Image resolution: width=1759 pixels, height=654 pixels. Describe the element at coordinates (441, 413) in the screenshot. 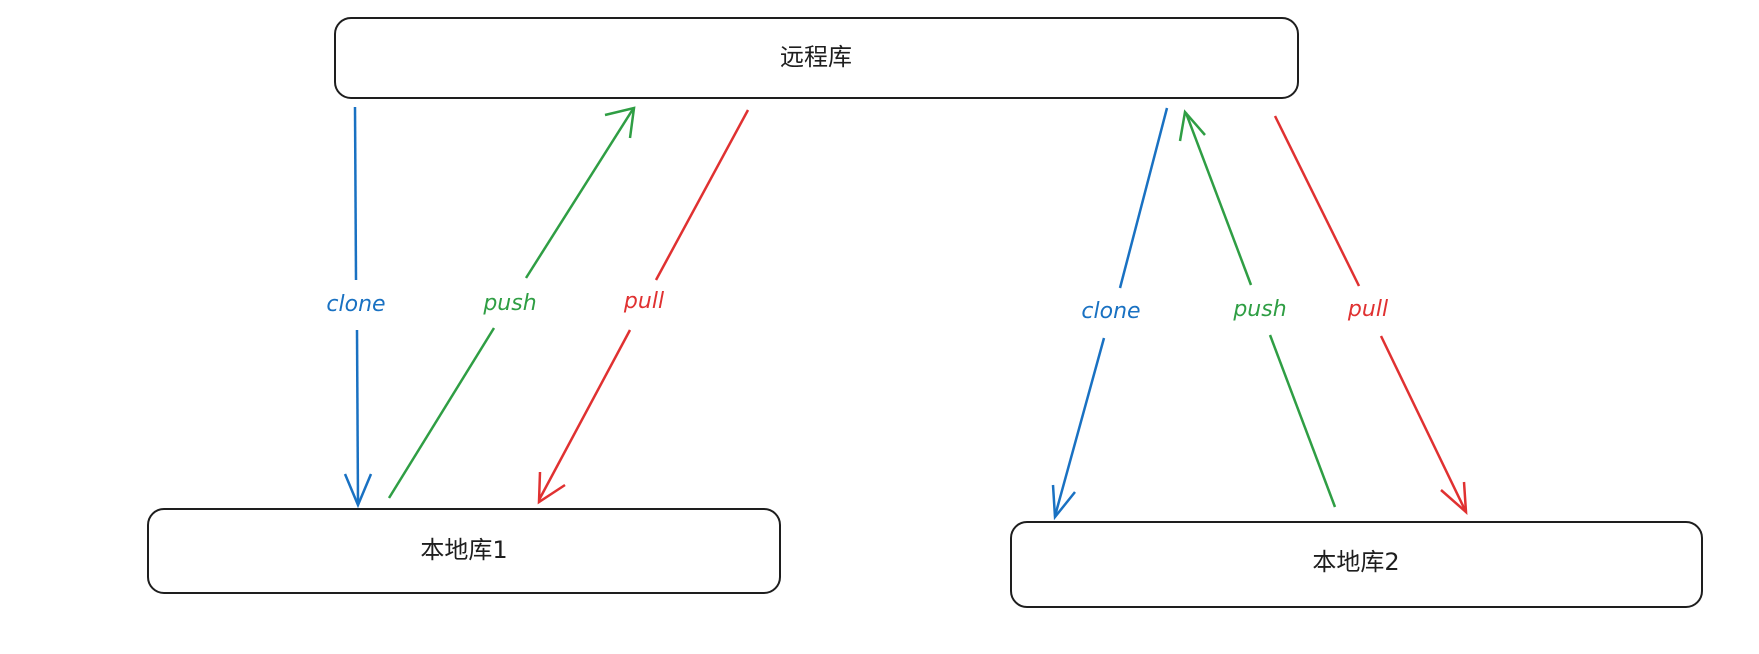

I see `edge-local1-push-line-lower` at that location.